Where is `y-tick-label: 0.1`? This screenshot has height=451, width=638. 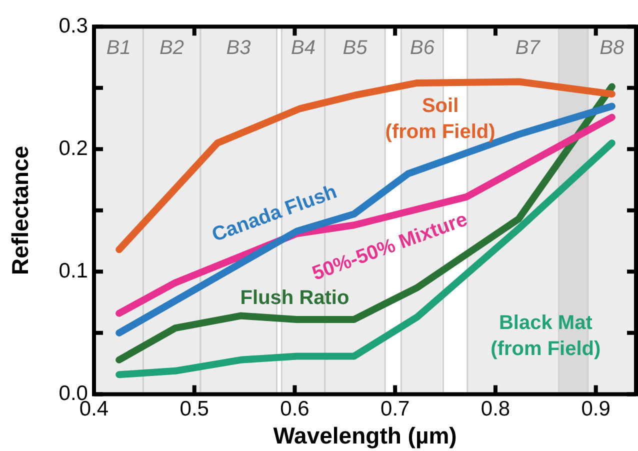
y-tick-label: 0.1 is located at coordinates (73, 270).